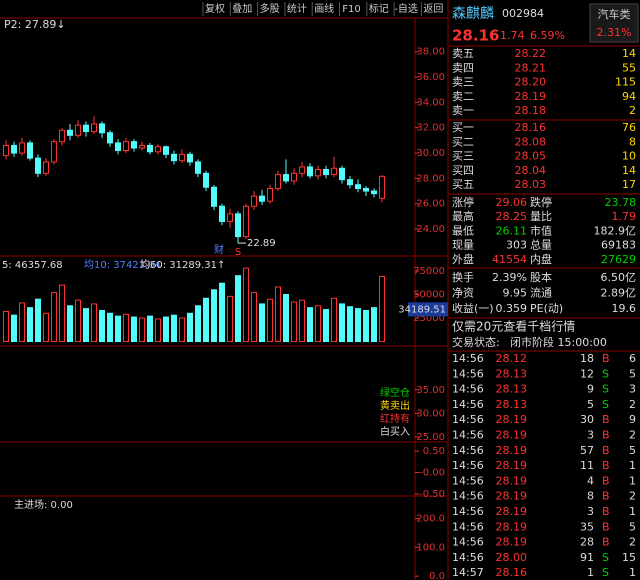 This screenshot has height=580, width=640. What do you see at coordinates (531, 53) in the screenshot?
I see `book-price: 28.22` at bounding box center [531, 53].